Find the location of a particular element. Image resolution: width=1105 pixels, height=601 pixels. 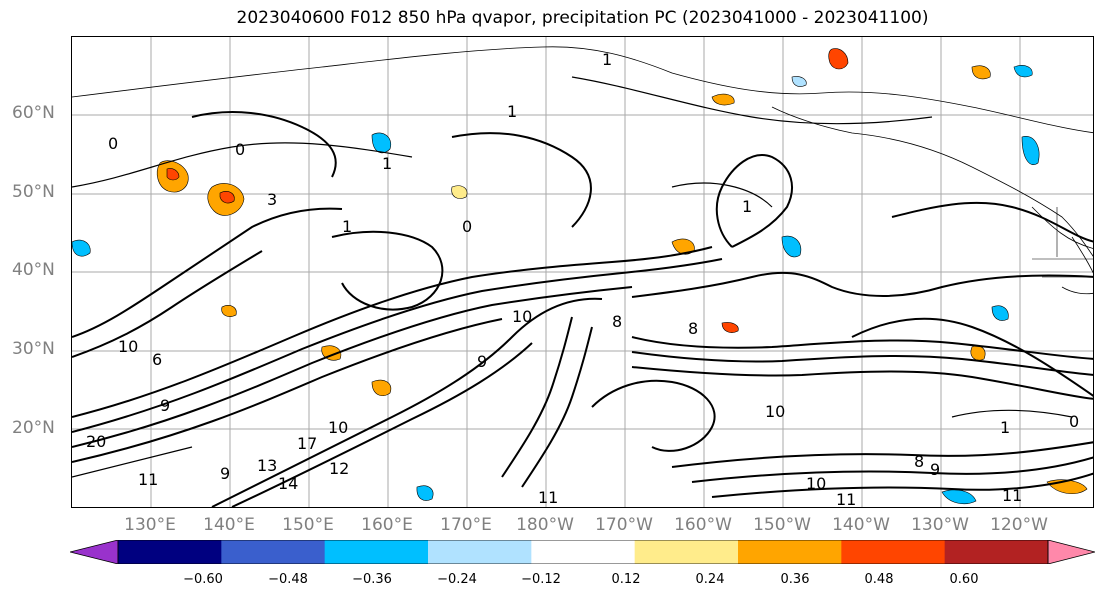

colorbar-tick: −0.36 is located at coordinates (372, 579).